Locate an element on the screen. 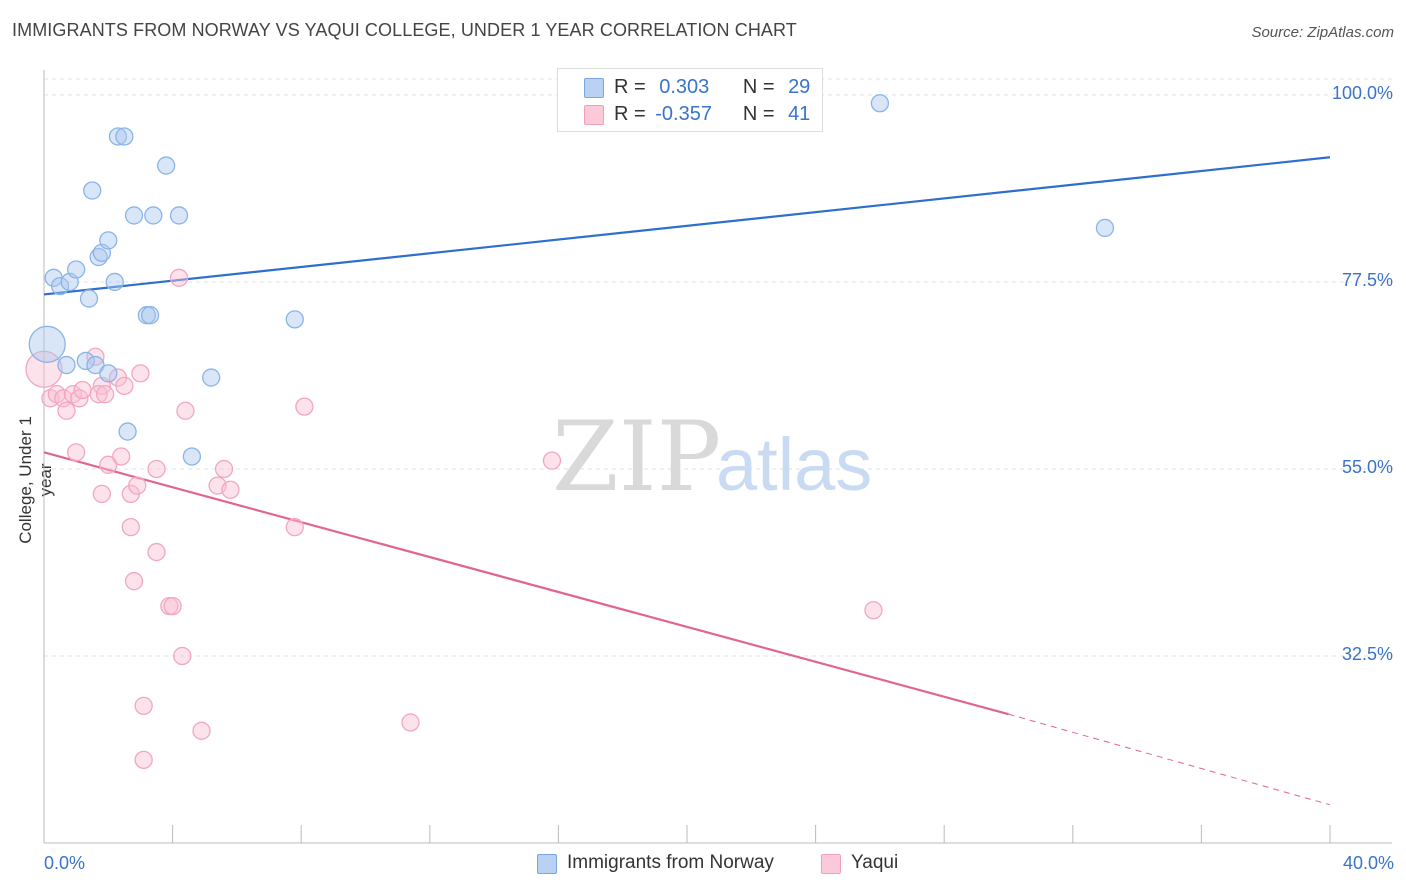 The image size is (1406, 892). legend-text-norway: R = 0.303 N = 29 is located at coordinates (712, 87).